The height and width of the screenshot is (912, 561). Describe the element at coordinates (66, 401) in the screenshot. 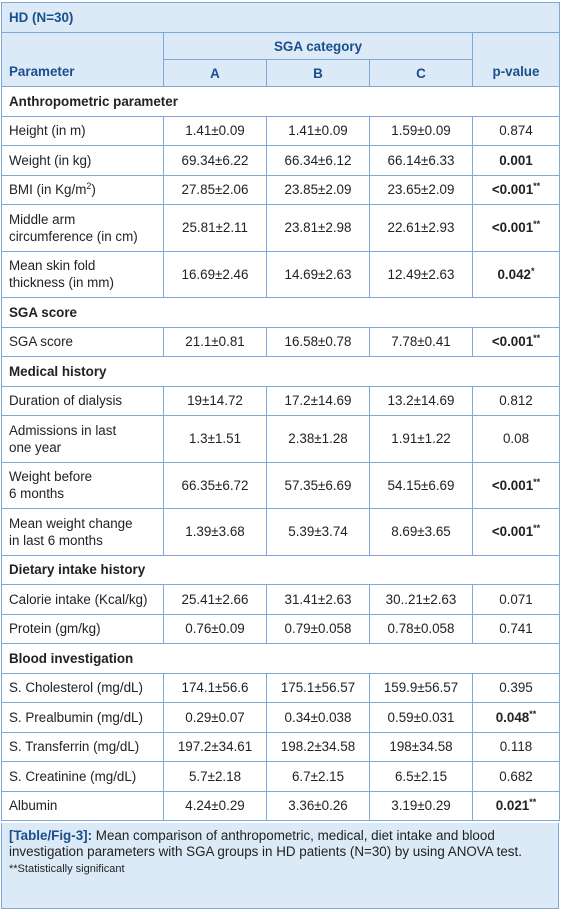

I see `row-label-text: Duration of dialysis` at that location.